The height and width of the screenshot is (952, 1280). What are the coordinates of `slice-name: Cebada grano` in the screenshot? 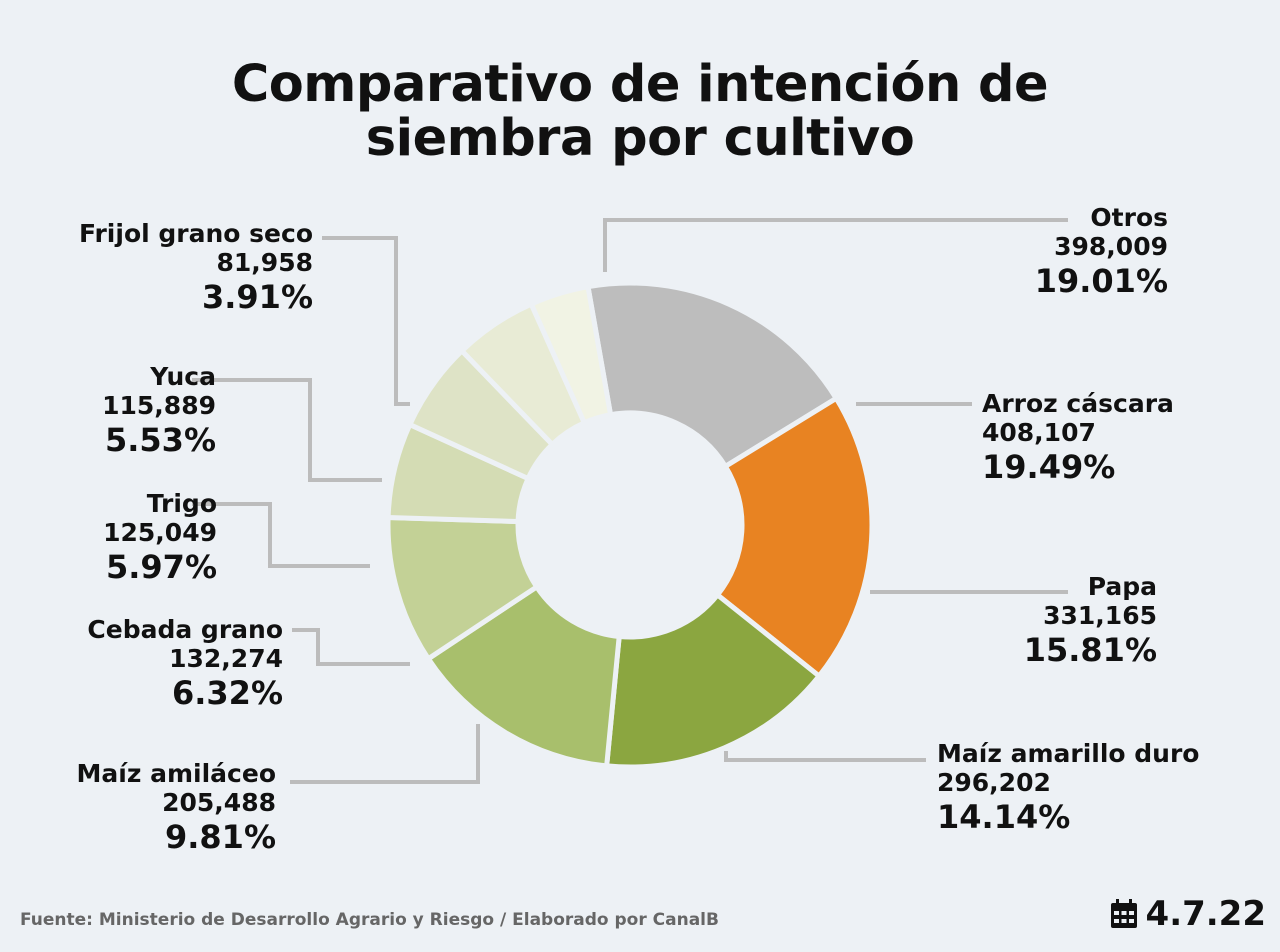 It's located at (185, 629).